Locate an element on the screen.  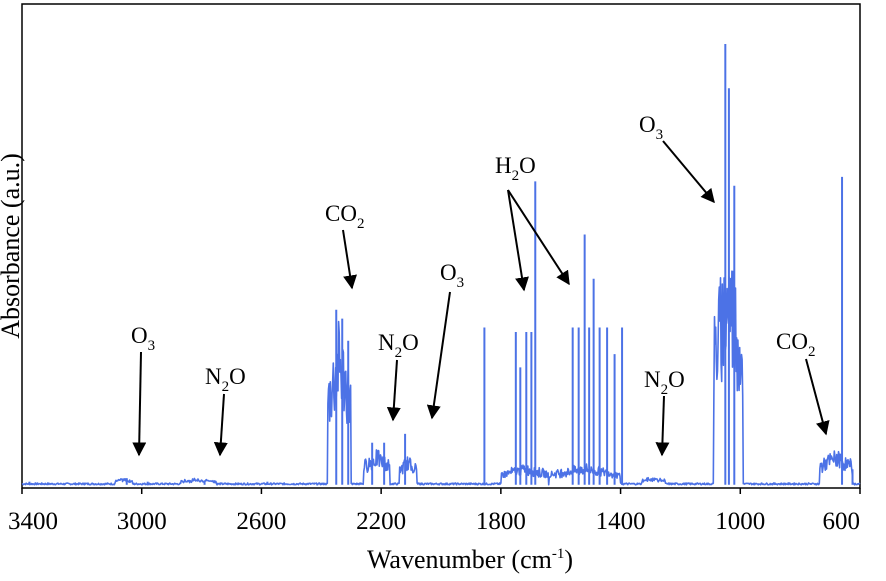
annotation-n2o-2810: N2O is located at coordinates (225, 410).